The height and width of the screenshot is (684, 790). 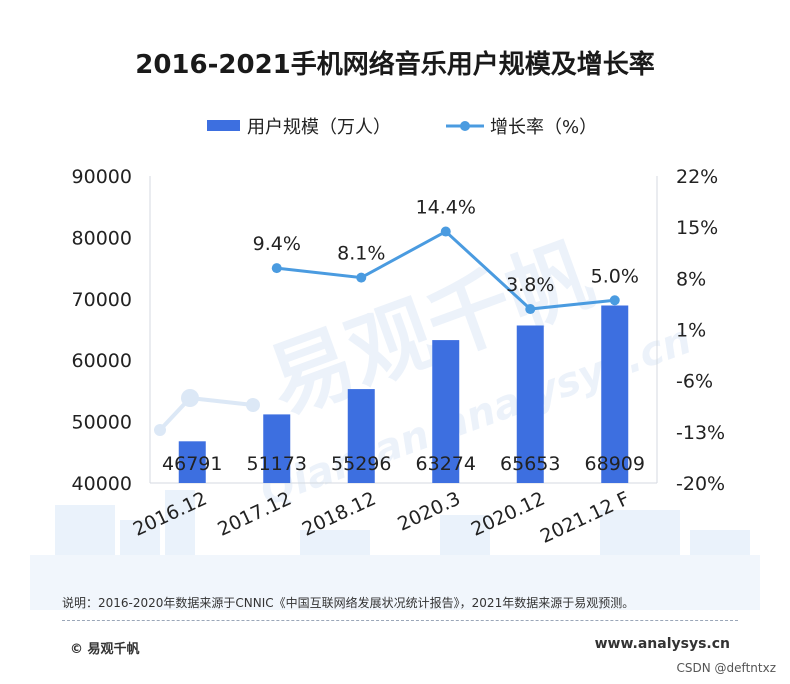 What do you see at coordinates (691, 331) in the screenshot?
I see `y-right-tick-label: 1%` at bounding box center [691, 331].